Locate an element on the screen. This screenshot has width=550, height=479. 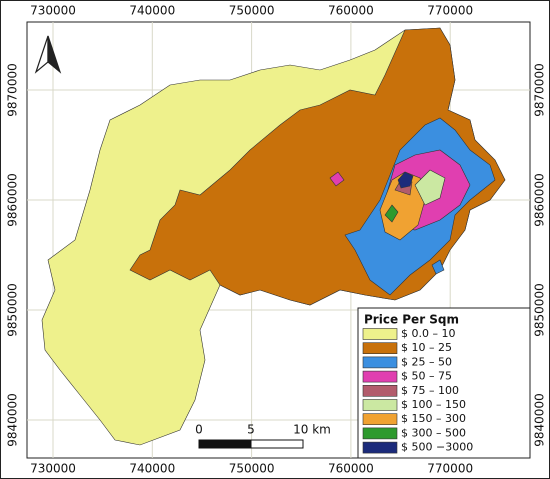
legend-label: $ 100 – 150 is located at coordinates (433, 404).